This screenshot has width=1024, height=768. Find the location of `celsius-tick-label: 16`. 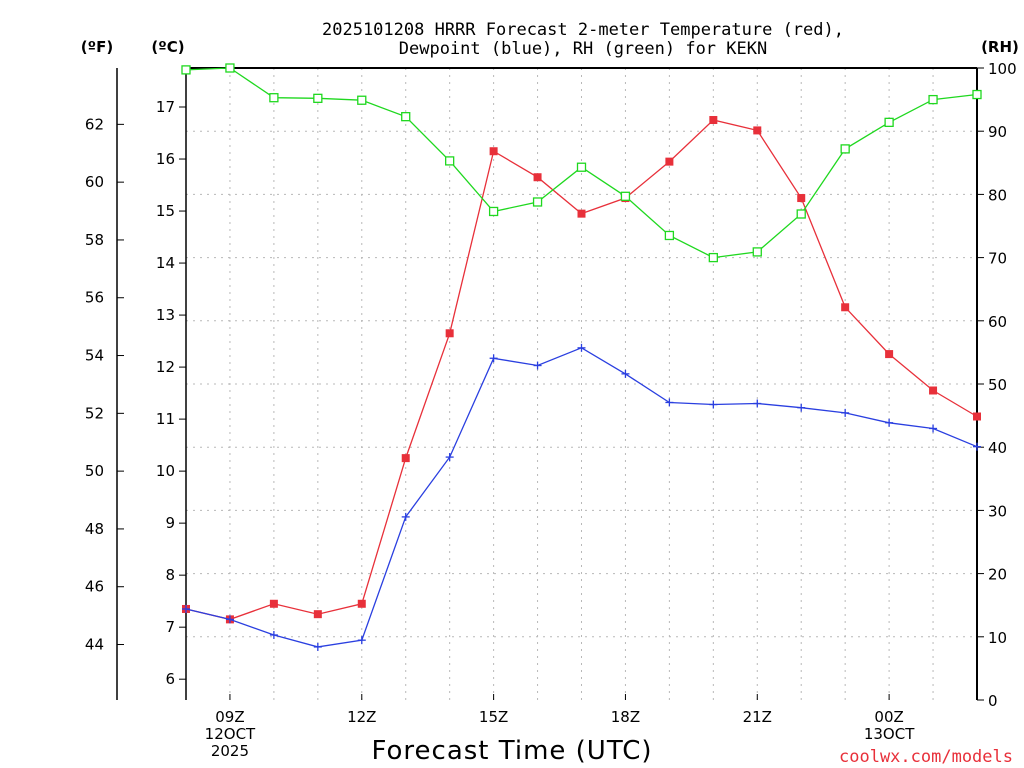

celsius-tick-label: 16 is located at coordinates (165, 159).